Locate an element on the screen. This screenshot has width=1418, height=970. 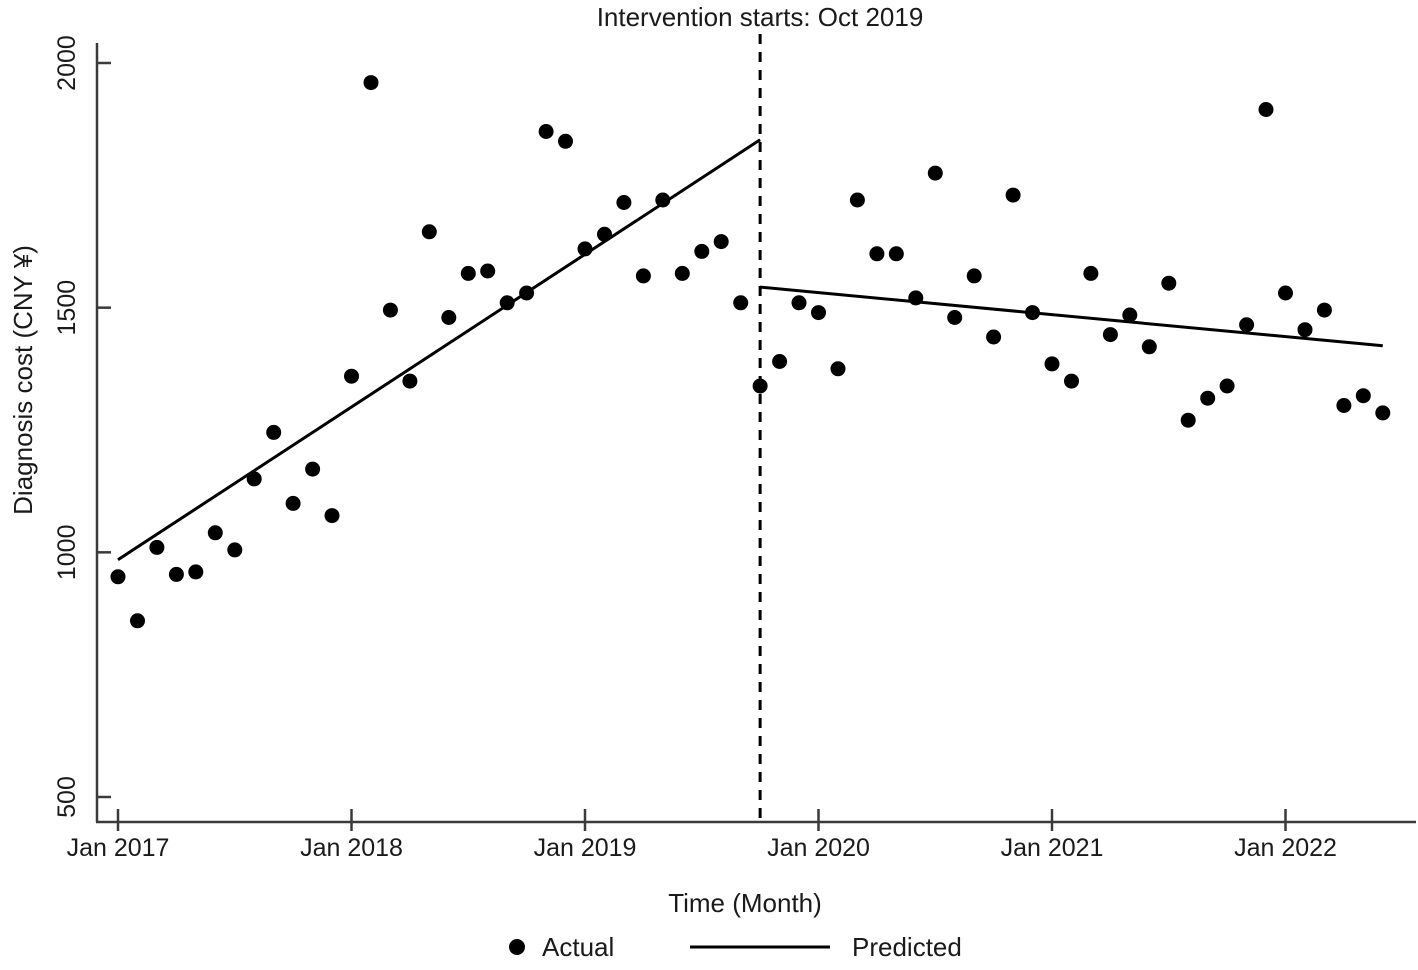
y-tick-label: 500 is located at coordinates (67, 797).